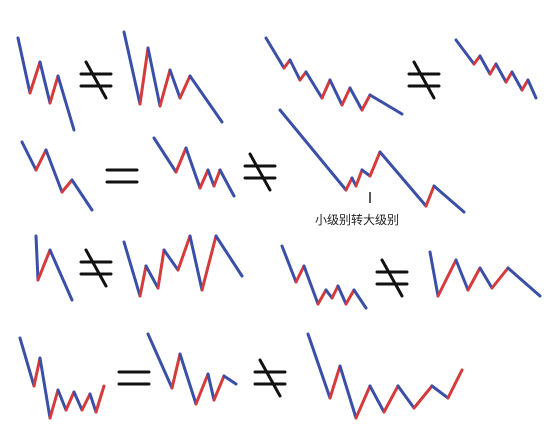 The width and height of the screenshot is (559, 432). I want to click on annotation-label: 小级别转大级别, so click(357, 219).